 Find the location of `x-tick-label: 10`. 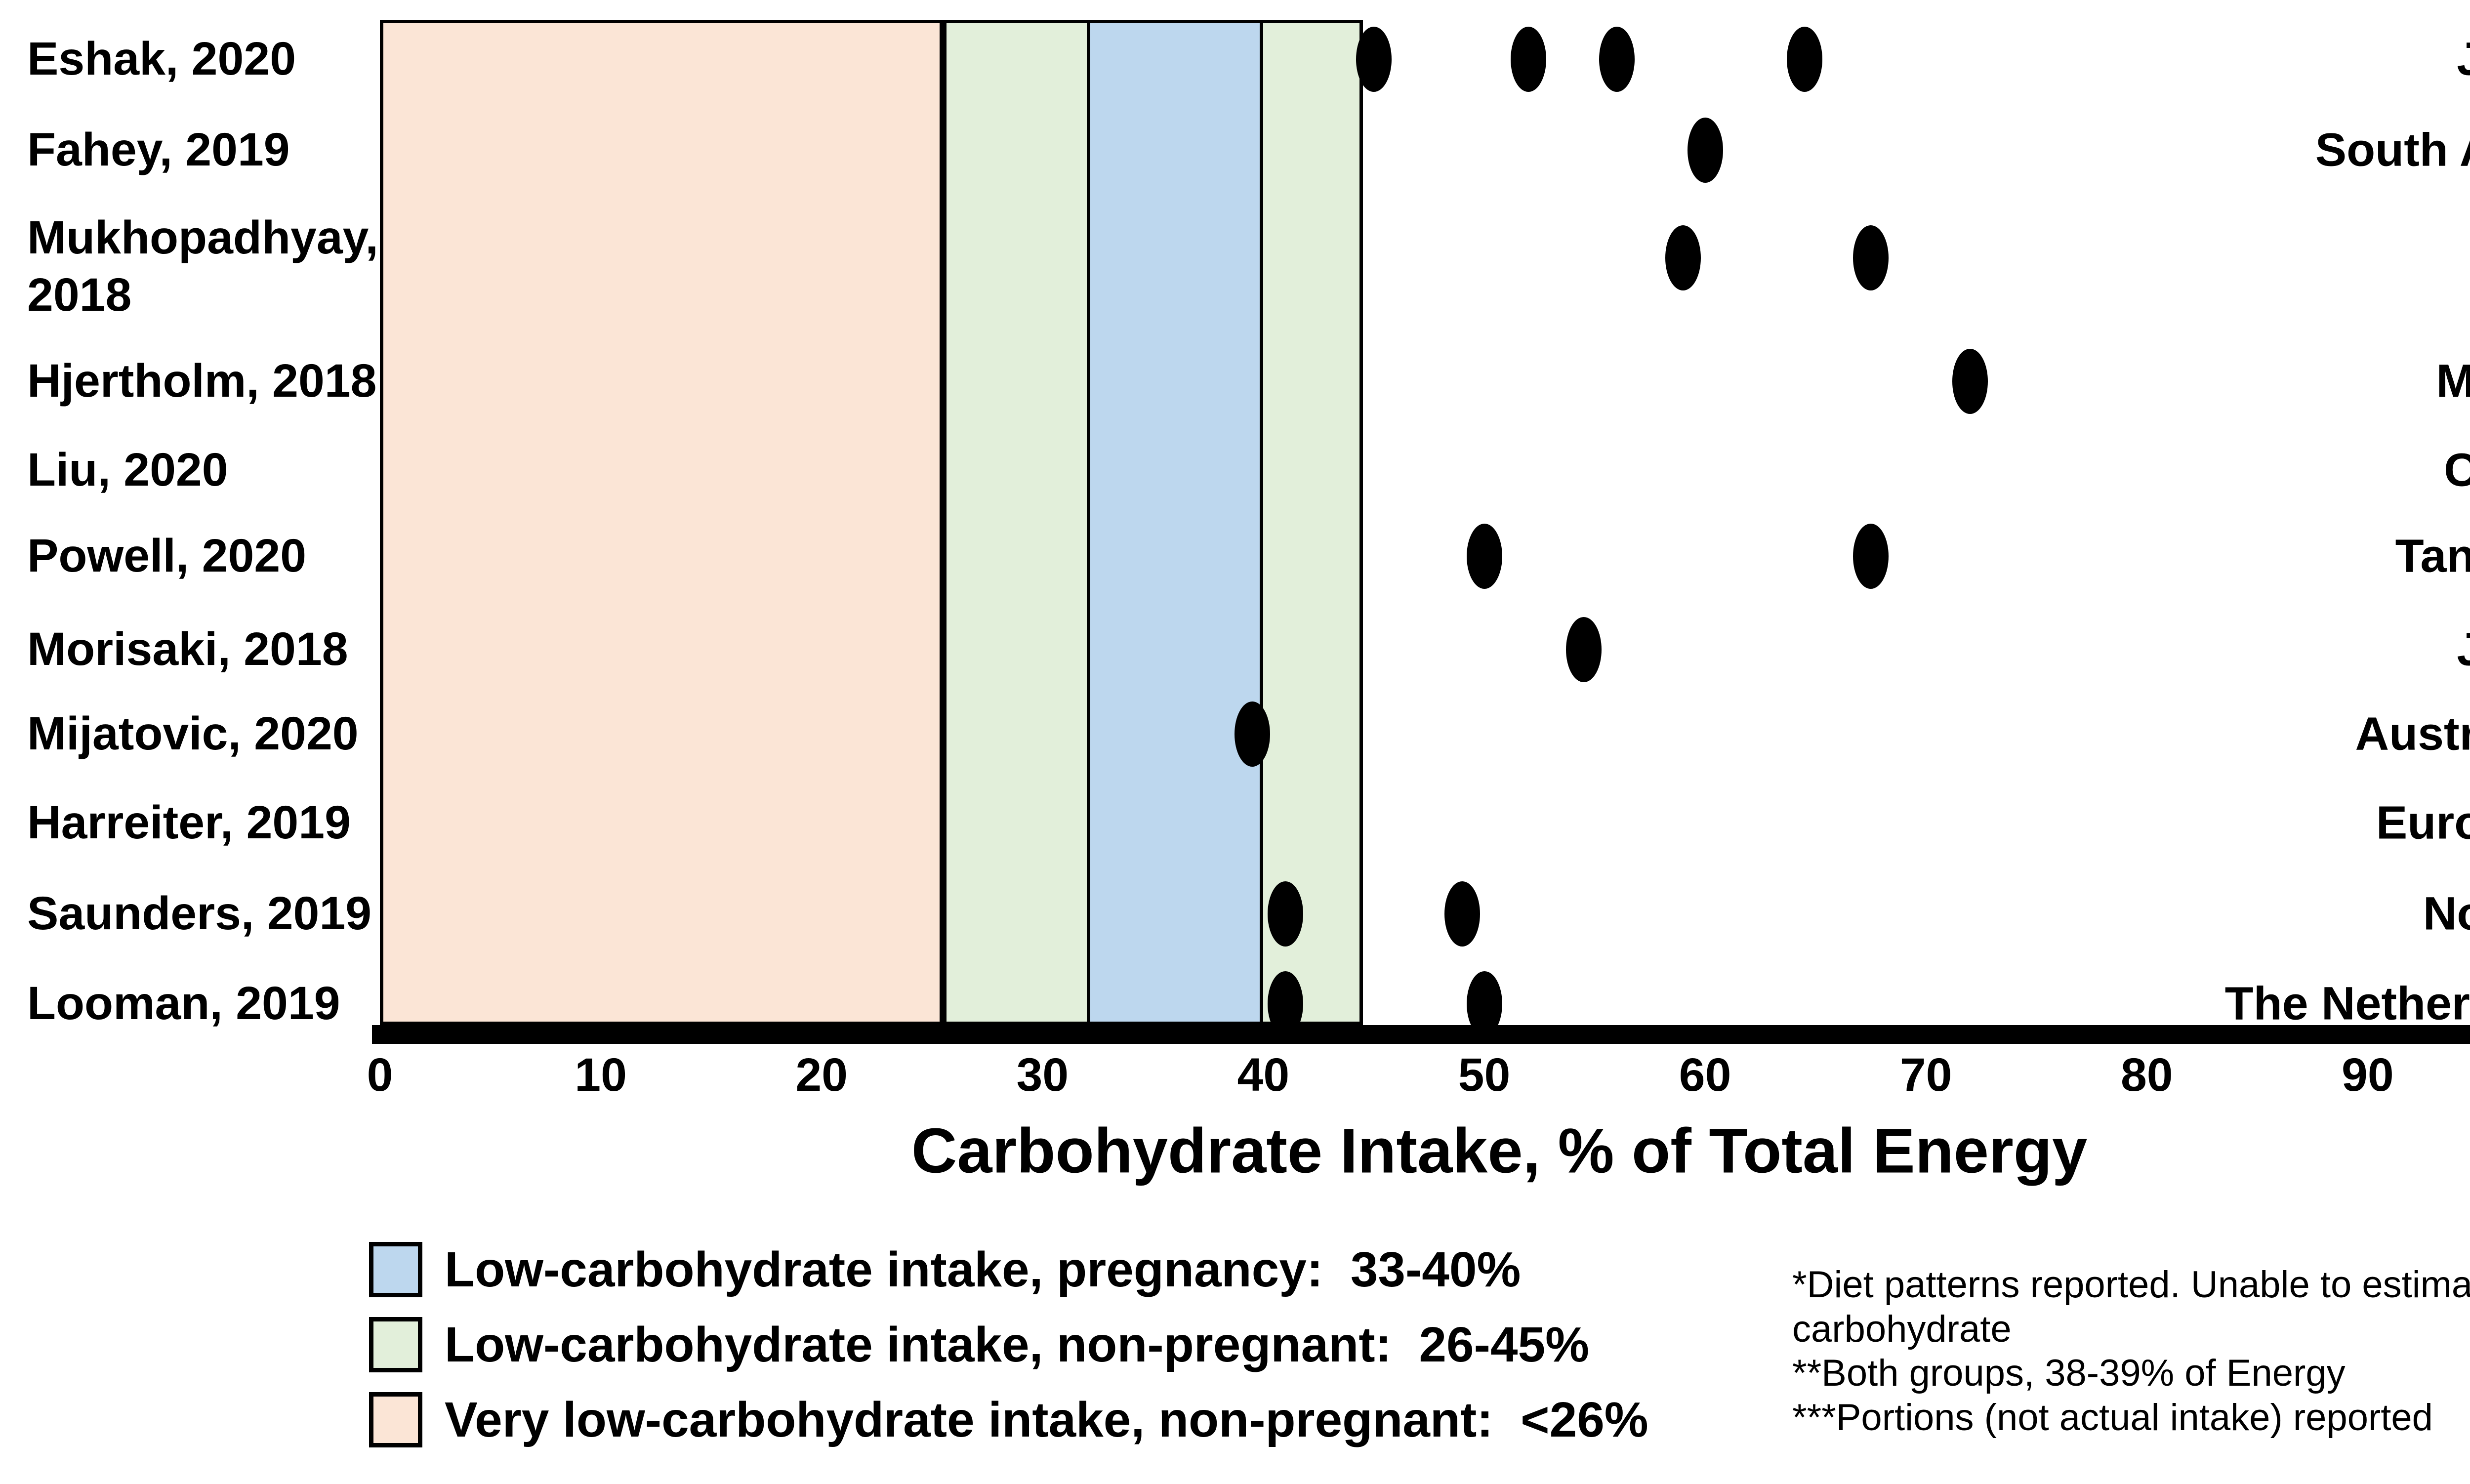

x-tick-label: 10 is located at coordinates (601, 1075).